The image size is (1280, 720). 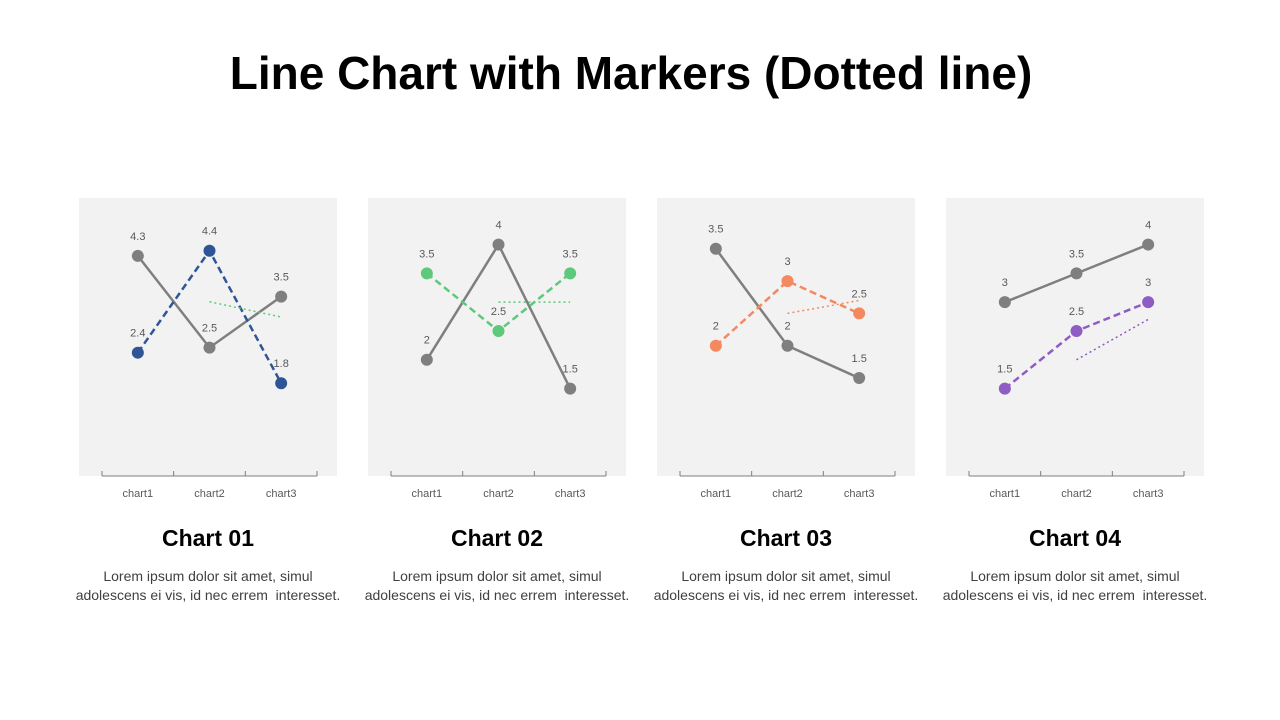 What do you see at coordinates (209, 292) in the screenshot?
I see `series: 4.3 2.5 3.5` at bounding box center [209, 292].